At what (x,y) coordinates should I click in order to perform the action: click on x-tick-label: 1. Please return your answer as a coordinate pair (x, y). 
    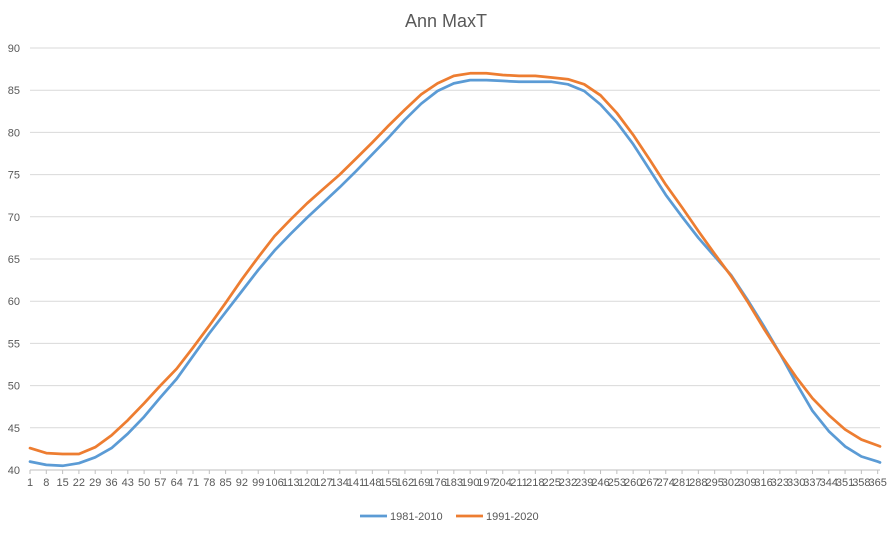
    Looking at the image, I should click on (30, 483).